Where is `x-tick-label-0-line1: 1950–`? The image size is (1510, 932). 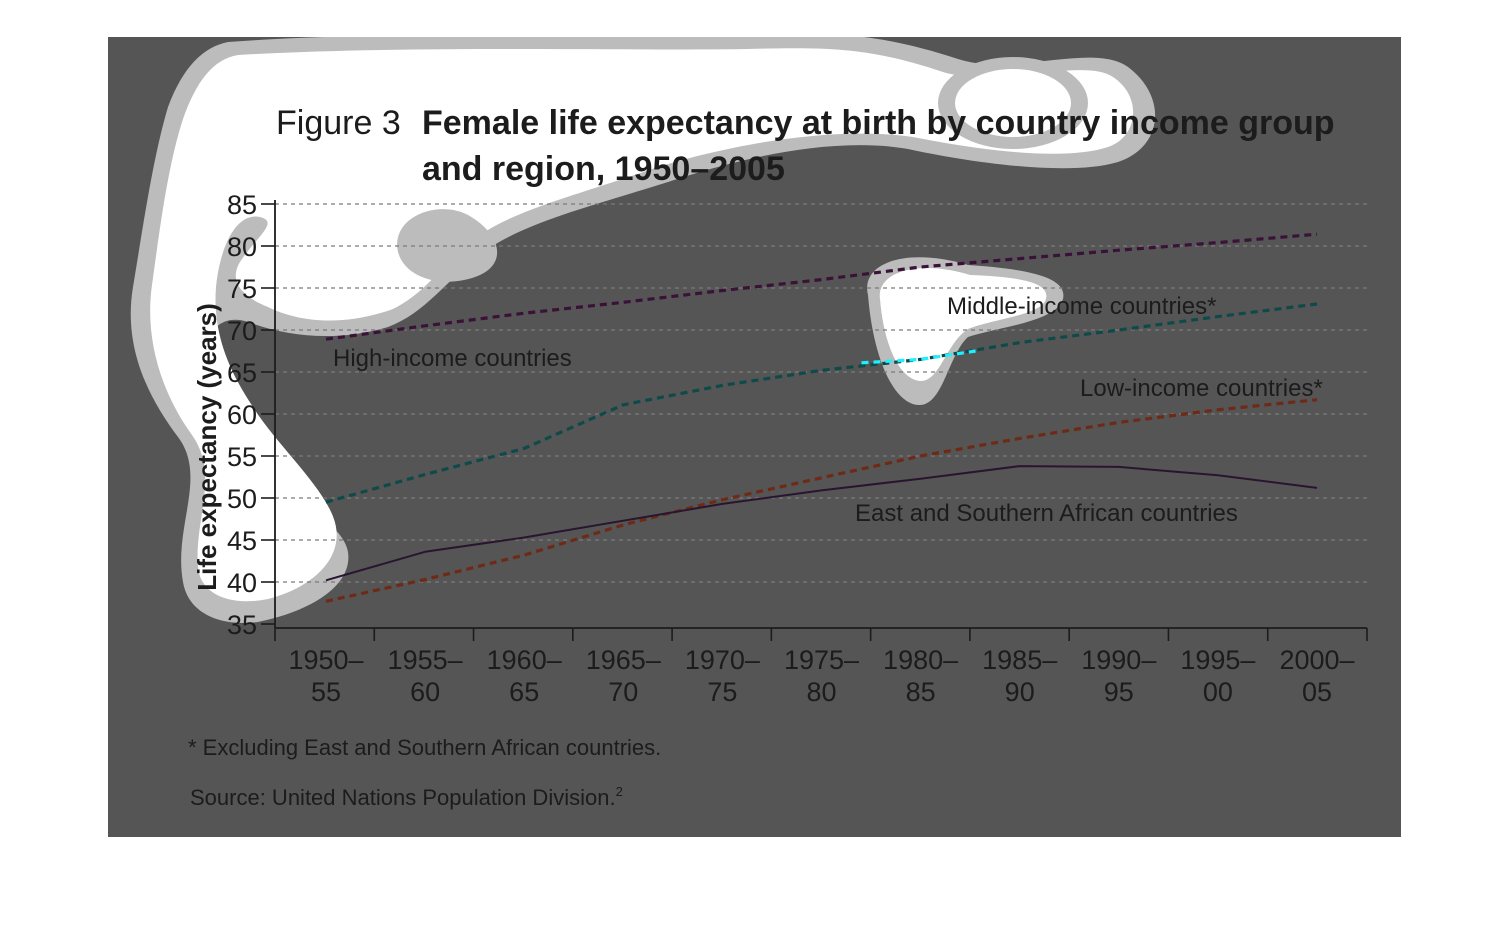
x-tick-label-0-line1: 1950– is located at coordinates (325, 660).